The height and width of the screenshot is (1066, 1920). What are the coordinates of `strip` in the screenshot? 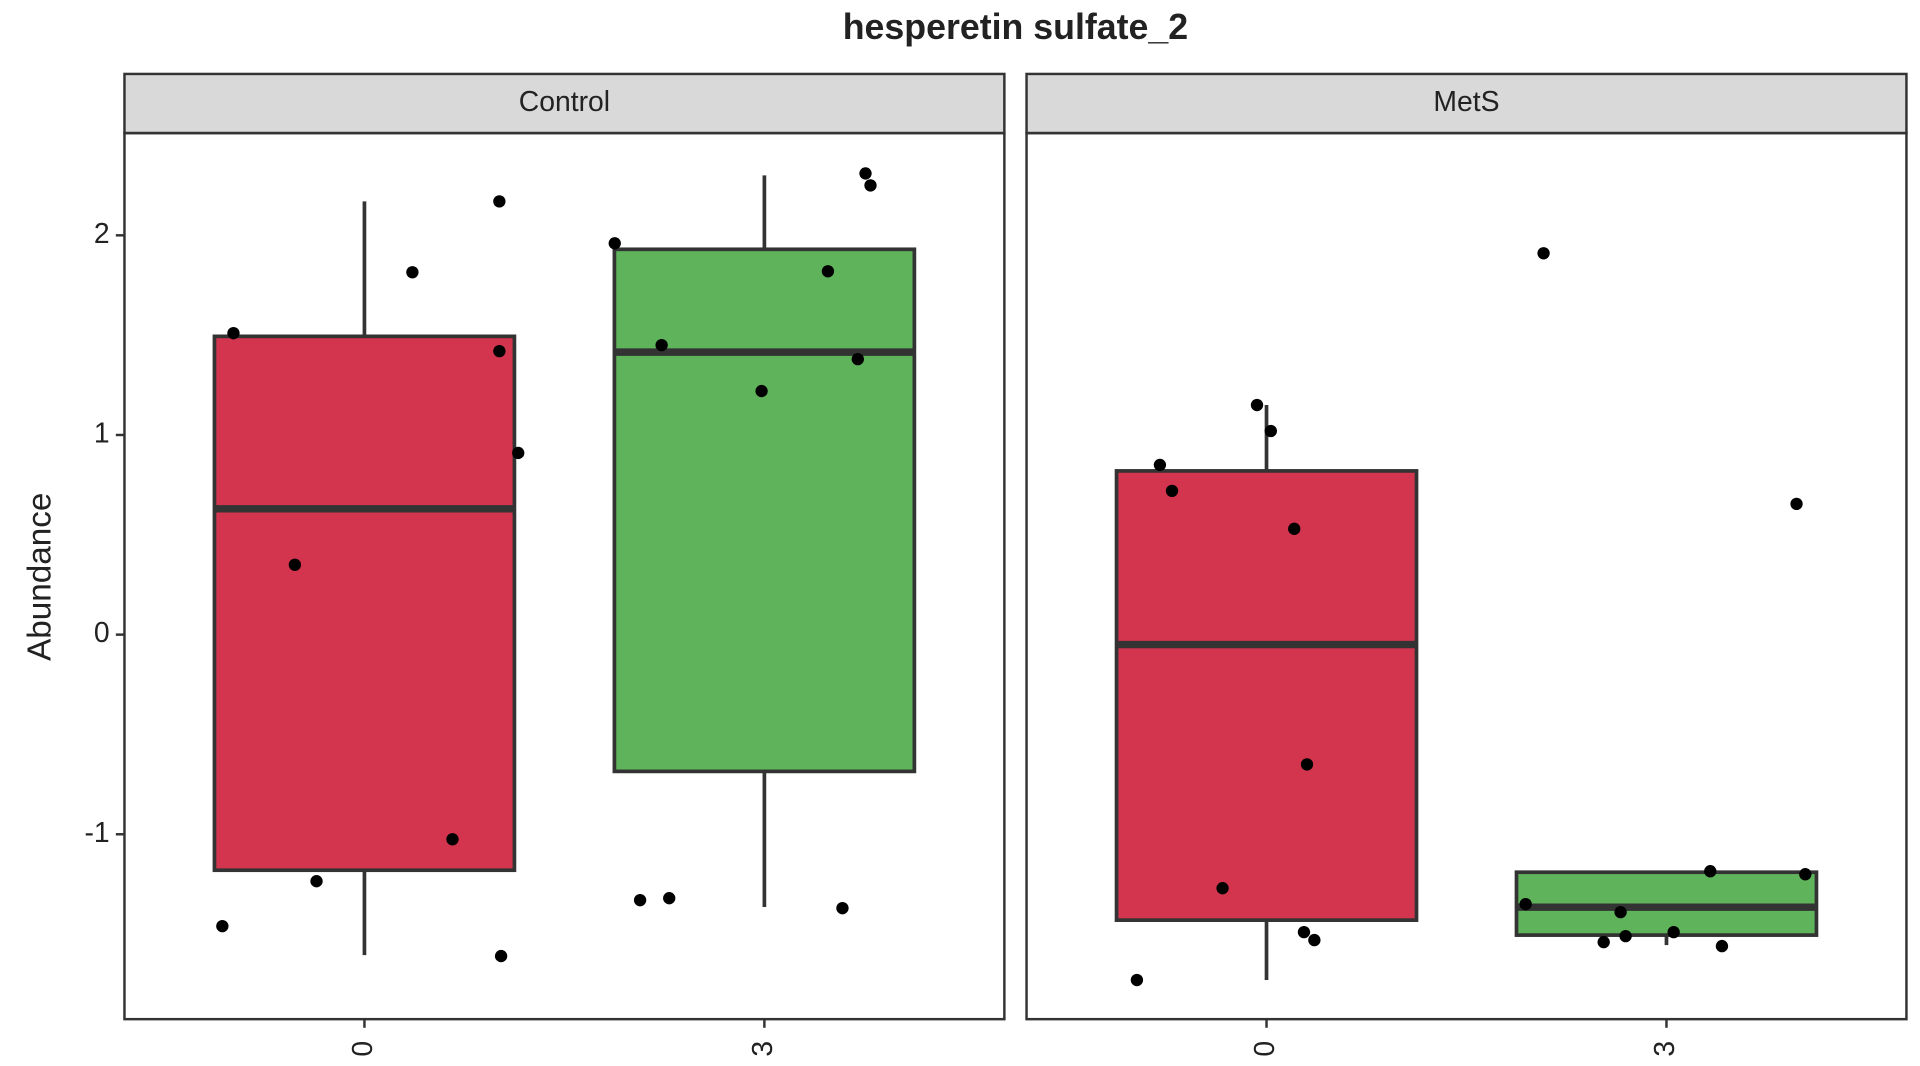 It's located at (564, 103).